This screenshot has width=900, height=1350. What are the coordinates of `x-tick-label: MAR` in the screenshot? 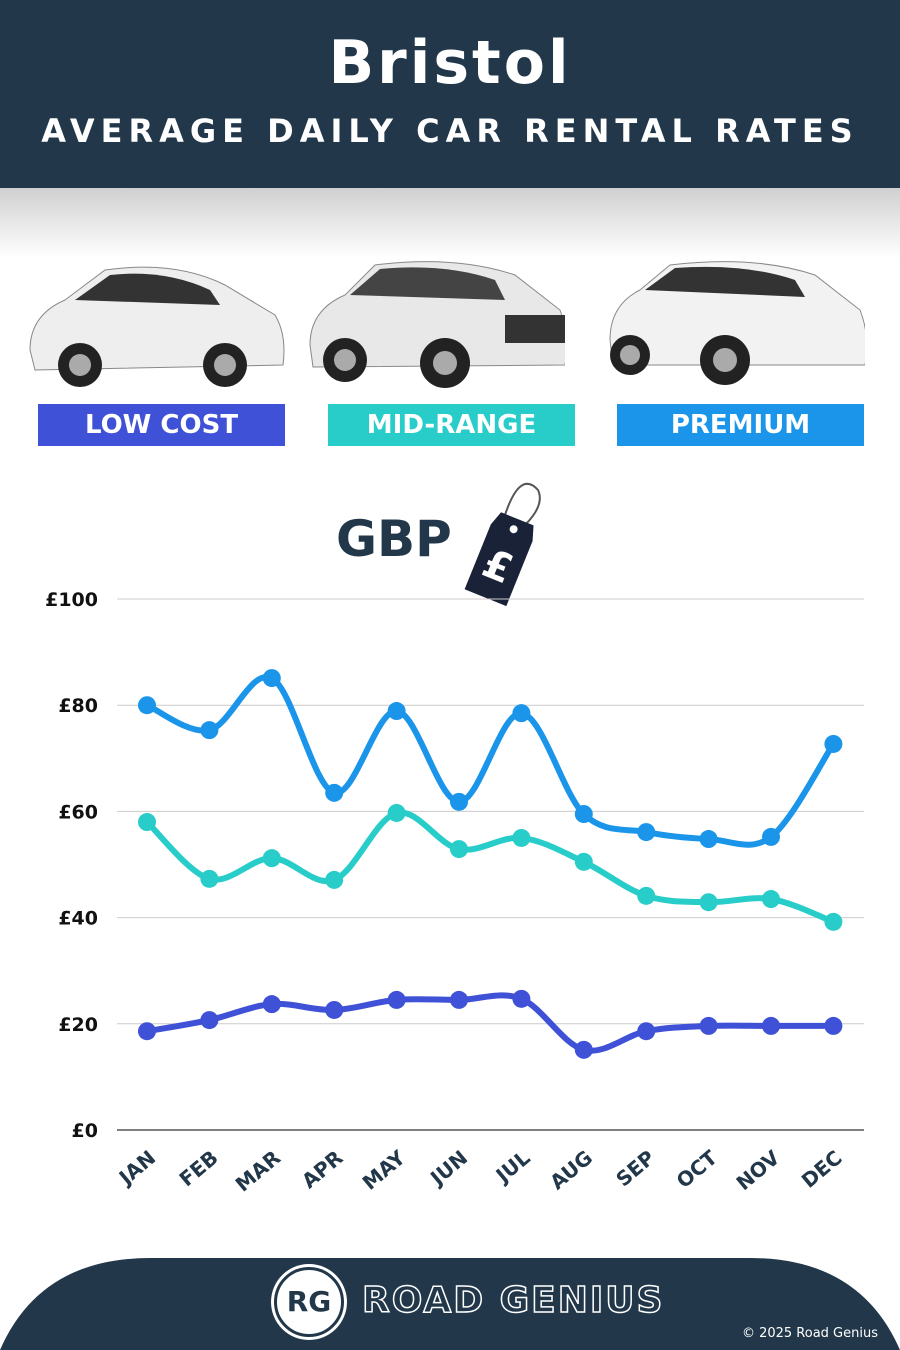 It's located at (258, 1170).